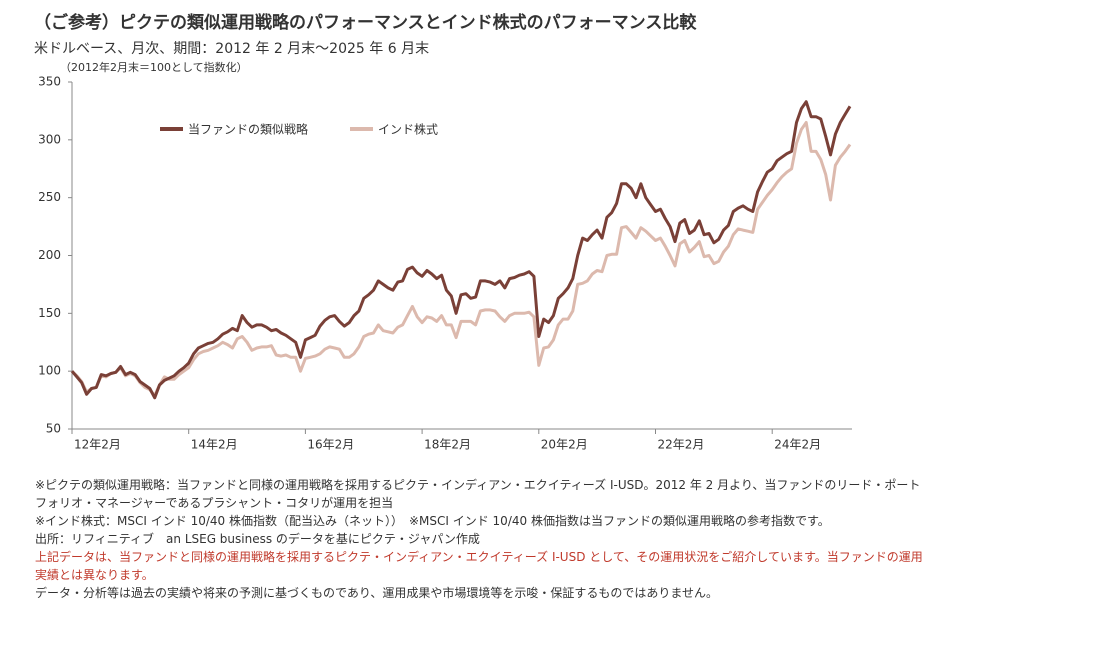  Describe the element at coordinates (330, 445) in the screenshot. I see `x-tick-label: 16年2月` at that location.